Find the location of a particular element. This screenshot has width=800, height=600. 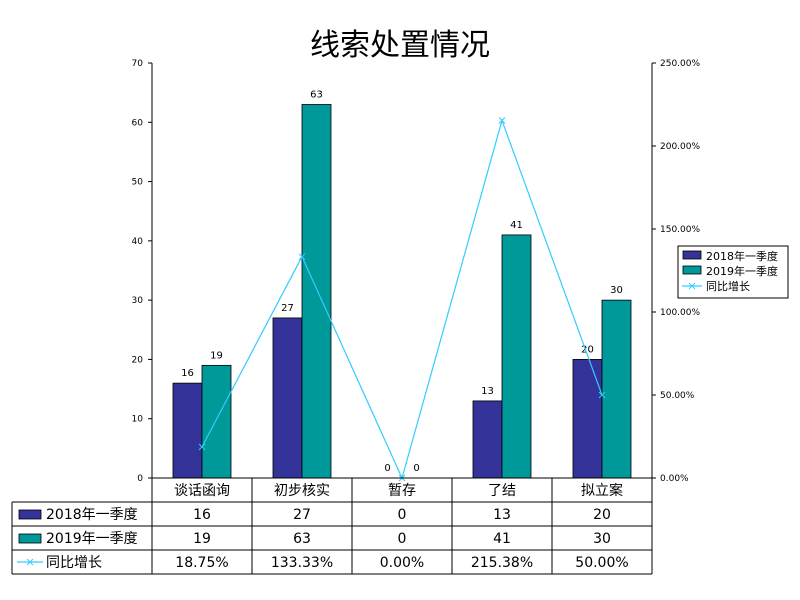

table-cell: 20 is located at coordinates (602, 515).